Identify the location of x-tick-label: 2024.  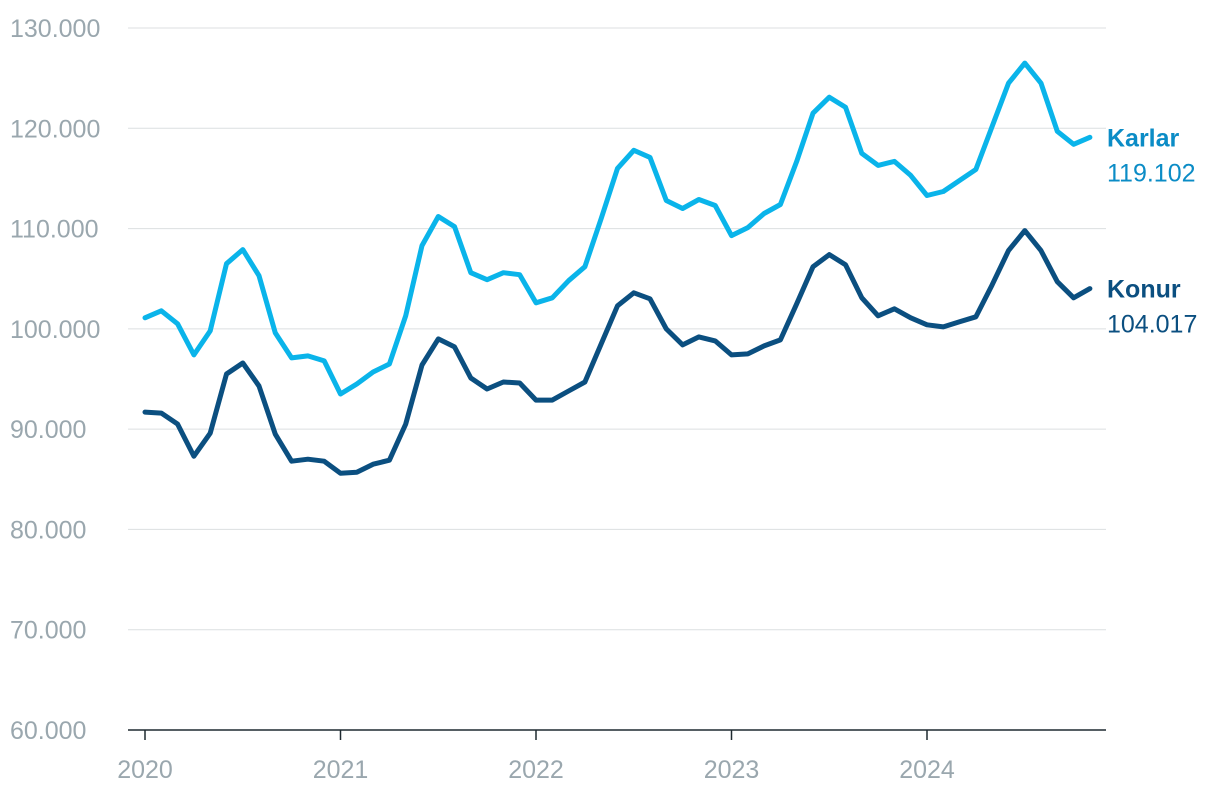
(927, 770).